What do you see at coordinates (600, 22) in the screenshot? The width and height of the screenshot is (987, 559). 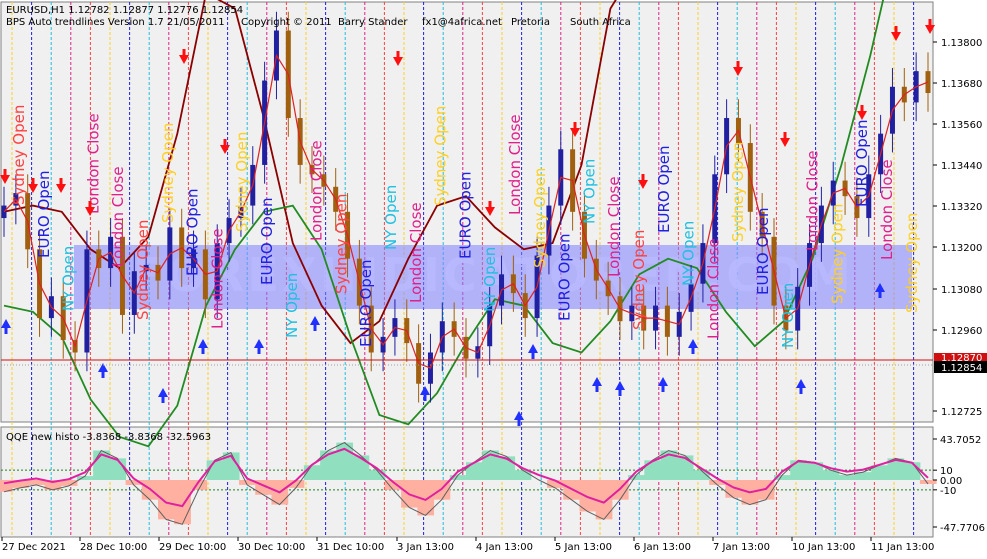 I see `credit-text: South Africa` at bounding box center [600, 22].